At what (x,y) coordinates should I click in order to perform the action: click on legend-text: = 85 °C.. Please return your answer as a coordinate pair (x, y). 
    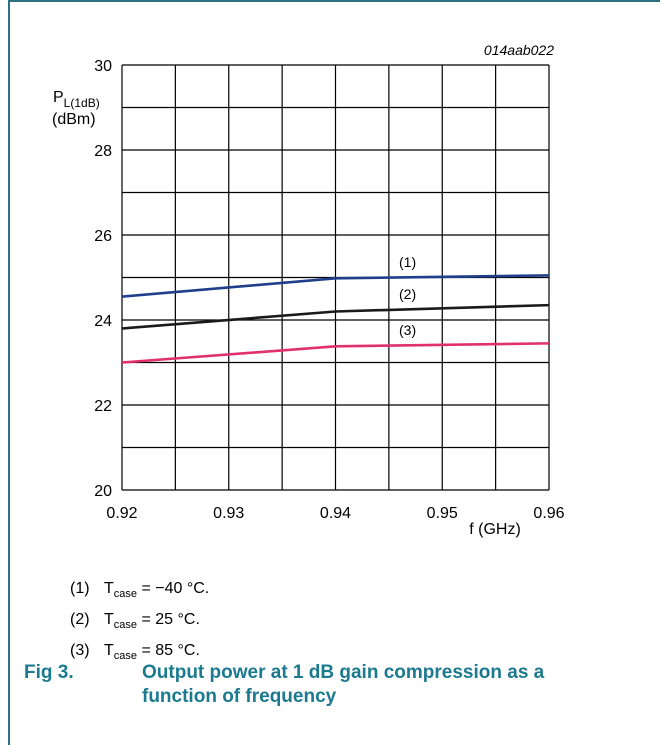
    Looking at the image, I should click on (168, 650).